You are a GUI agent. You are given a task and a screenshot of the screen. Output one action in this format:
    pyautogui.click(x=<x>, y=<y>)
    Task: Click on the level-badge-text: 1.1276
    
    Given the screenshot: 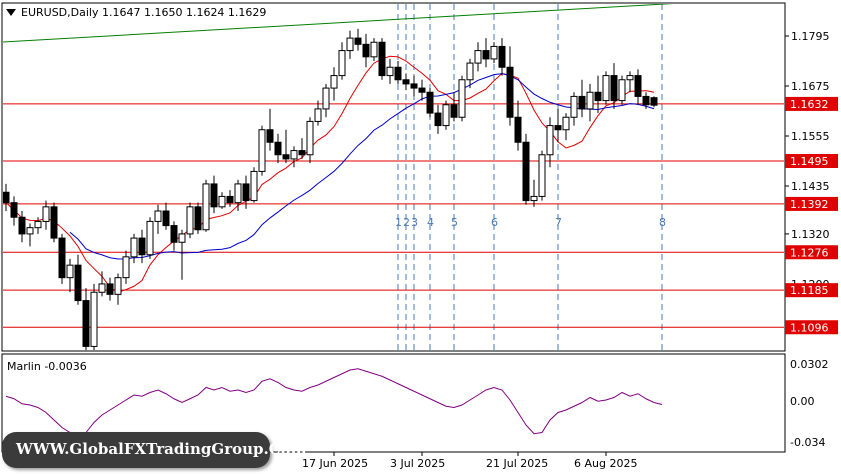 What is the action you would take?
    pyautogui.click(x=809, y=252)
    